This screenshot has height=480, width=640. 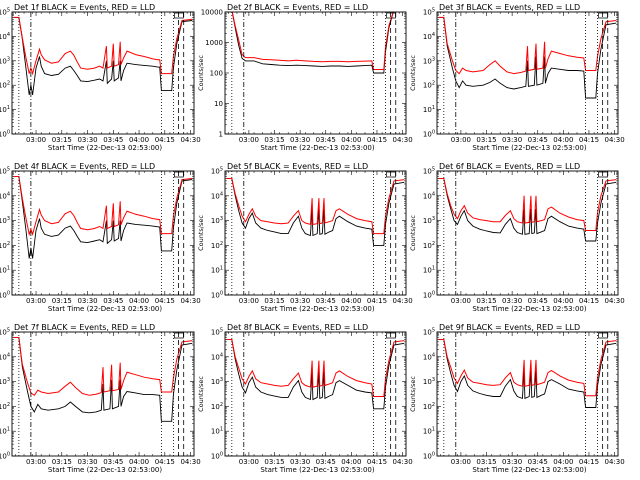 What do you see at coordinates (84, 7) in the screenshot?
I see `panel-title: Det 1f BLACK = Events, RED = LLD` at bounding box center [84, 7].